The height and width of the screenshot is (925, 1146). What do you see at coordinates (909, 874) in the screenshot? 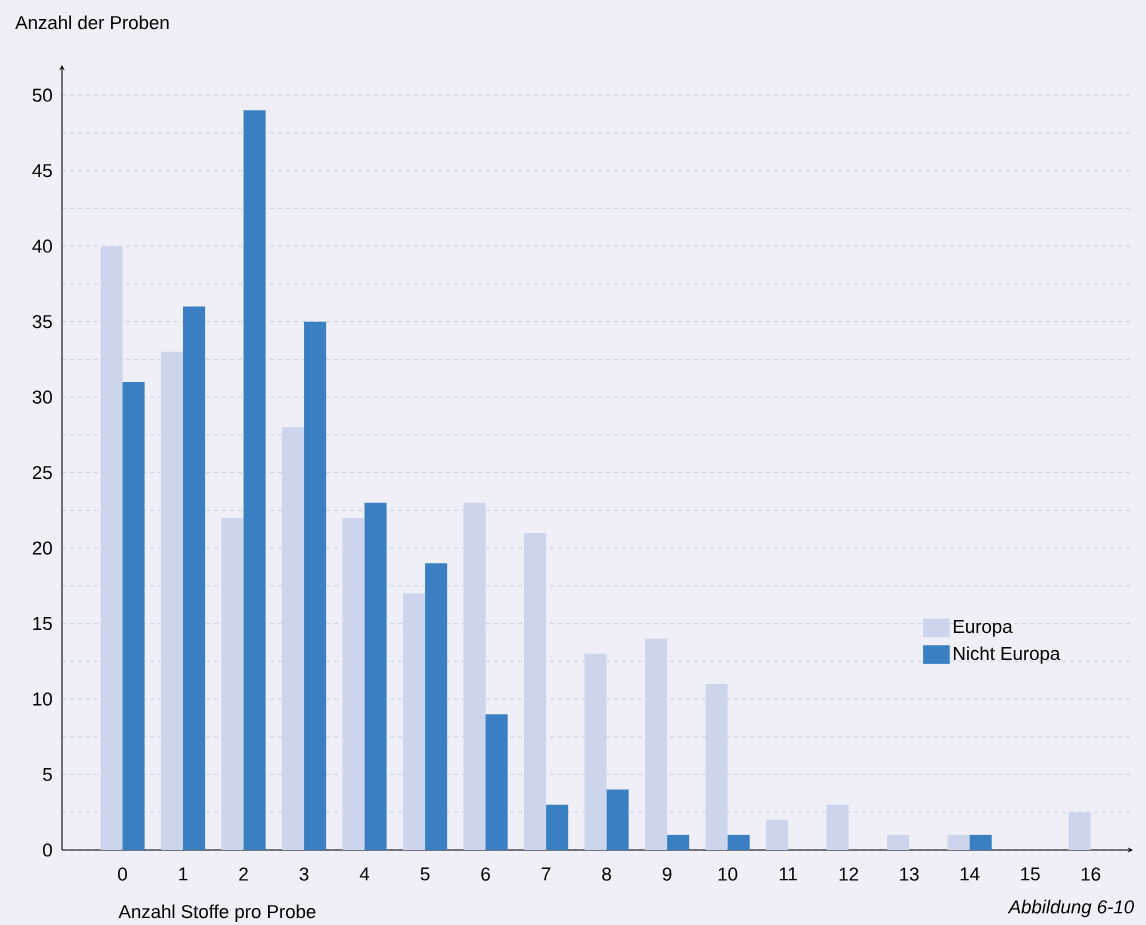
I see `x-tick-label: 13` at bounding box center [909, 874].